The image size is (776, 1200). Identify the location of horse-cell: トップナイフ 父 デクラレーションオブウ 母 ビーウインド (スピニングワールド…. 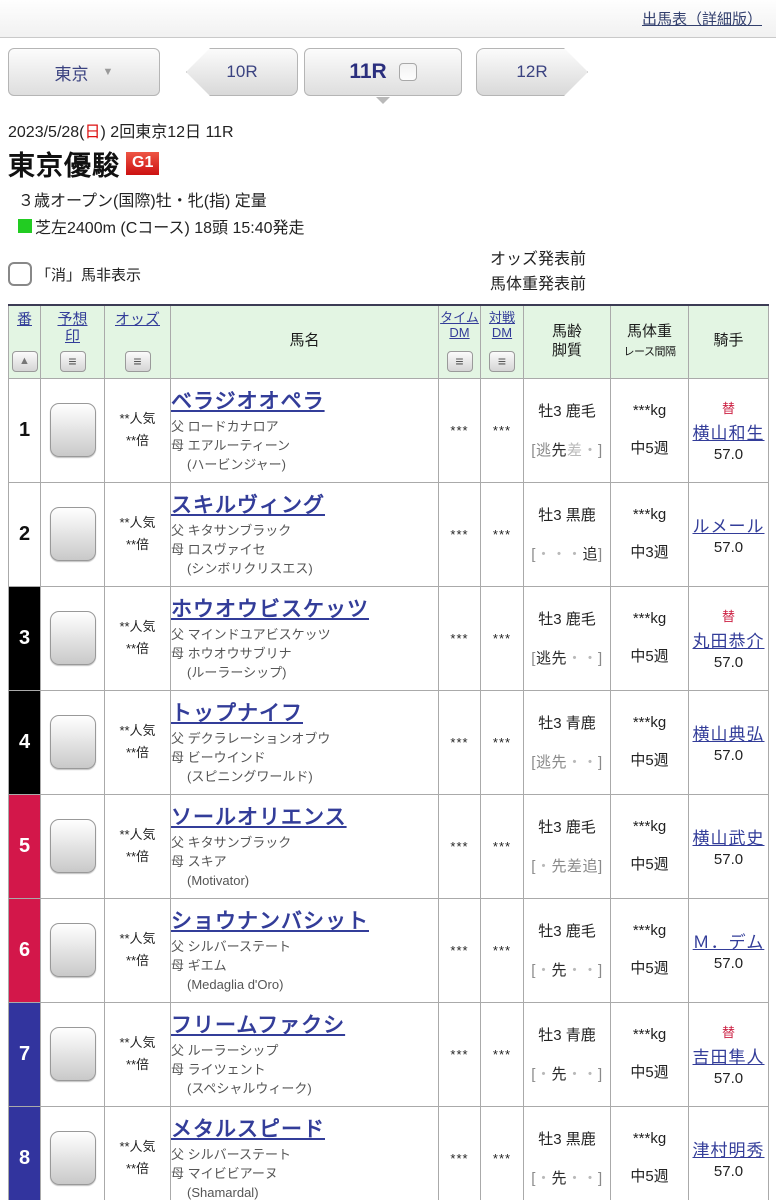
(304, 742).